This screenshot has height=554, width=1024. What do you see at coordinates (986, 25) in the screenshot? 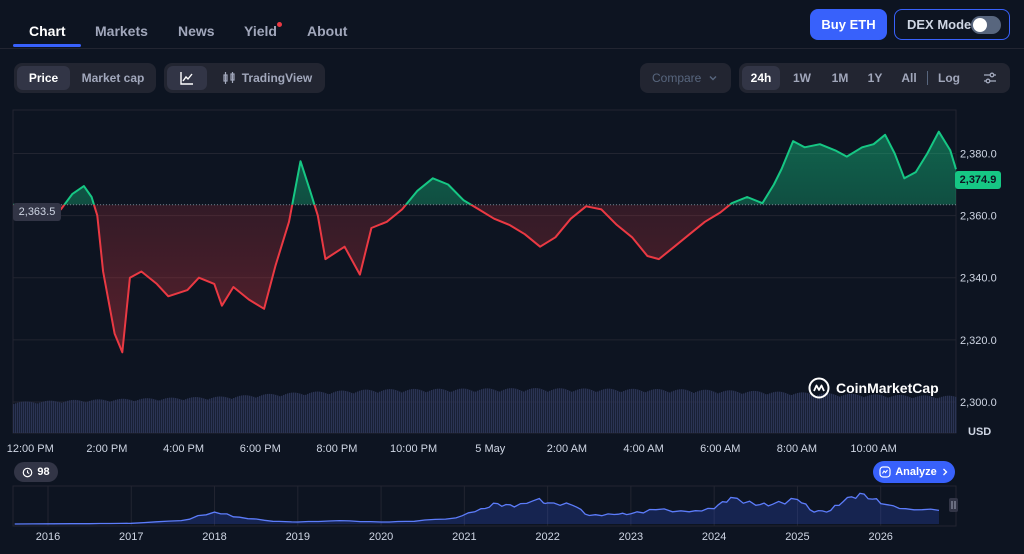
I see `dex-mode-switch` at bounding box center [986, 25].